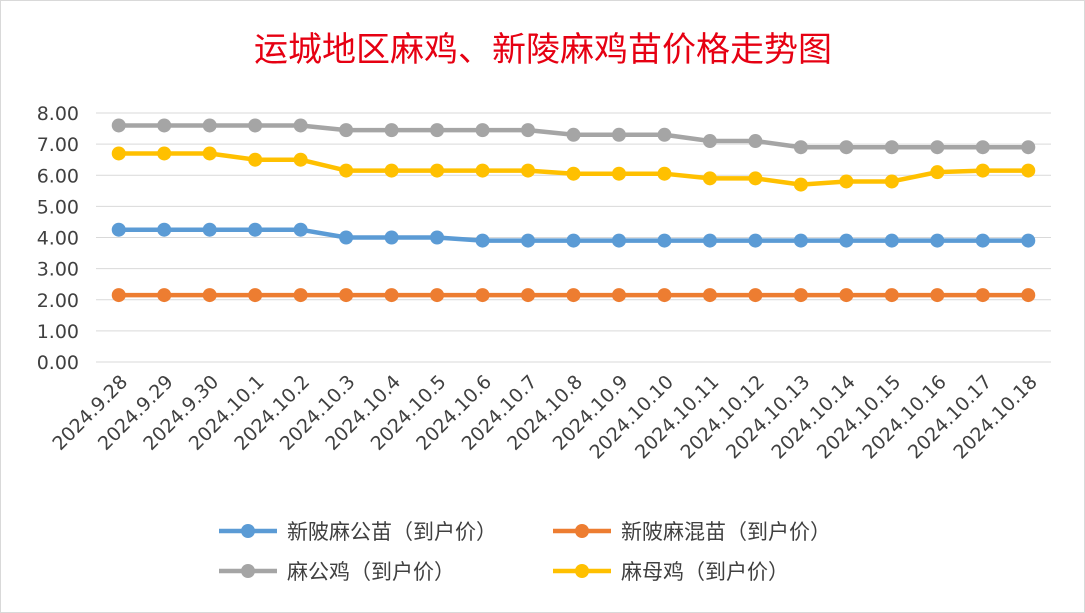 The height and width of the screenshot is (613, 1085). Describe the element at coordinates (726, 532) in the screenshot. I see `legend-label: 新陂麻混苗（到户价）` at that location.